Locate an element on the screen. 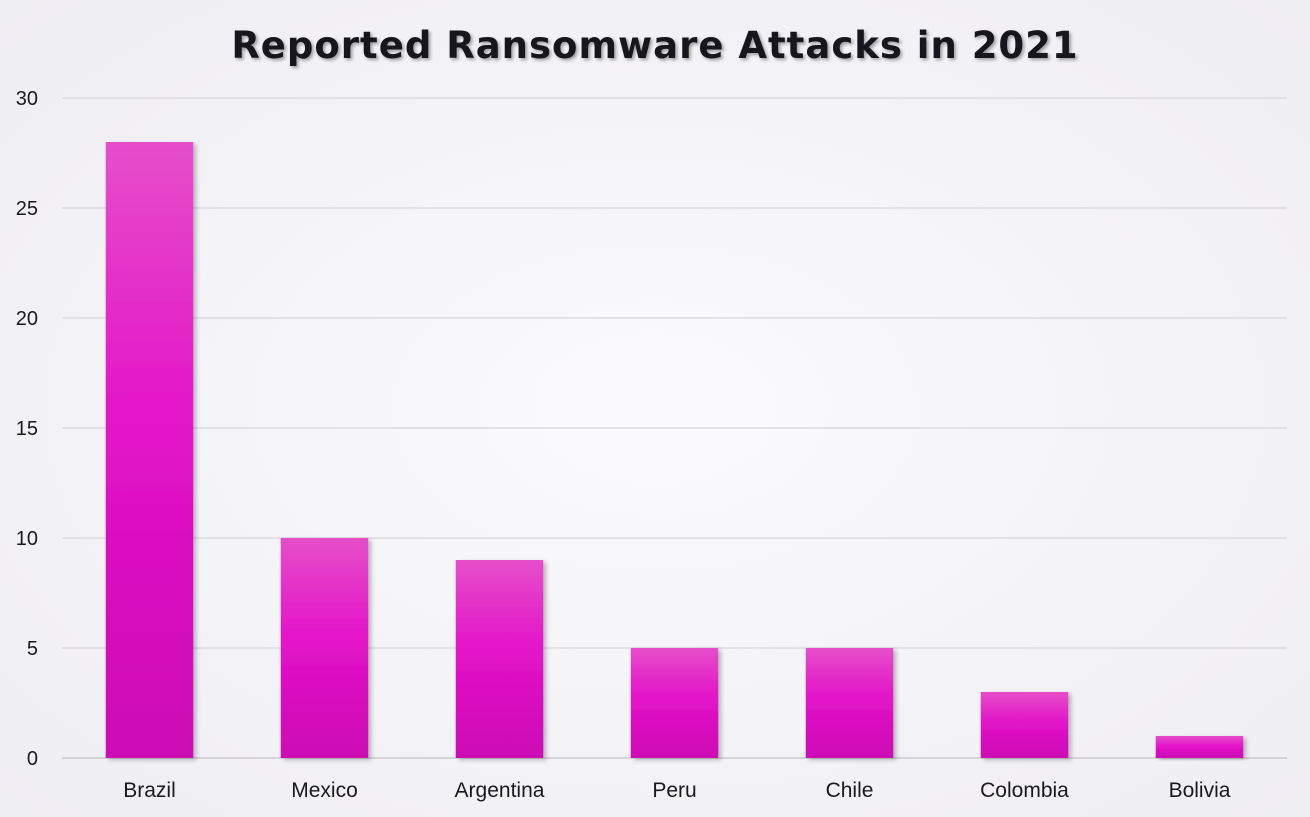  y-tick-label: 20 is located at coordinates (27, 319).